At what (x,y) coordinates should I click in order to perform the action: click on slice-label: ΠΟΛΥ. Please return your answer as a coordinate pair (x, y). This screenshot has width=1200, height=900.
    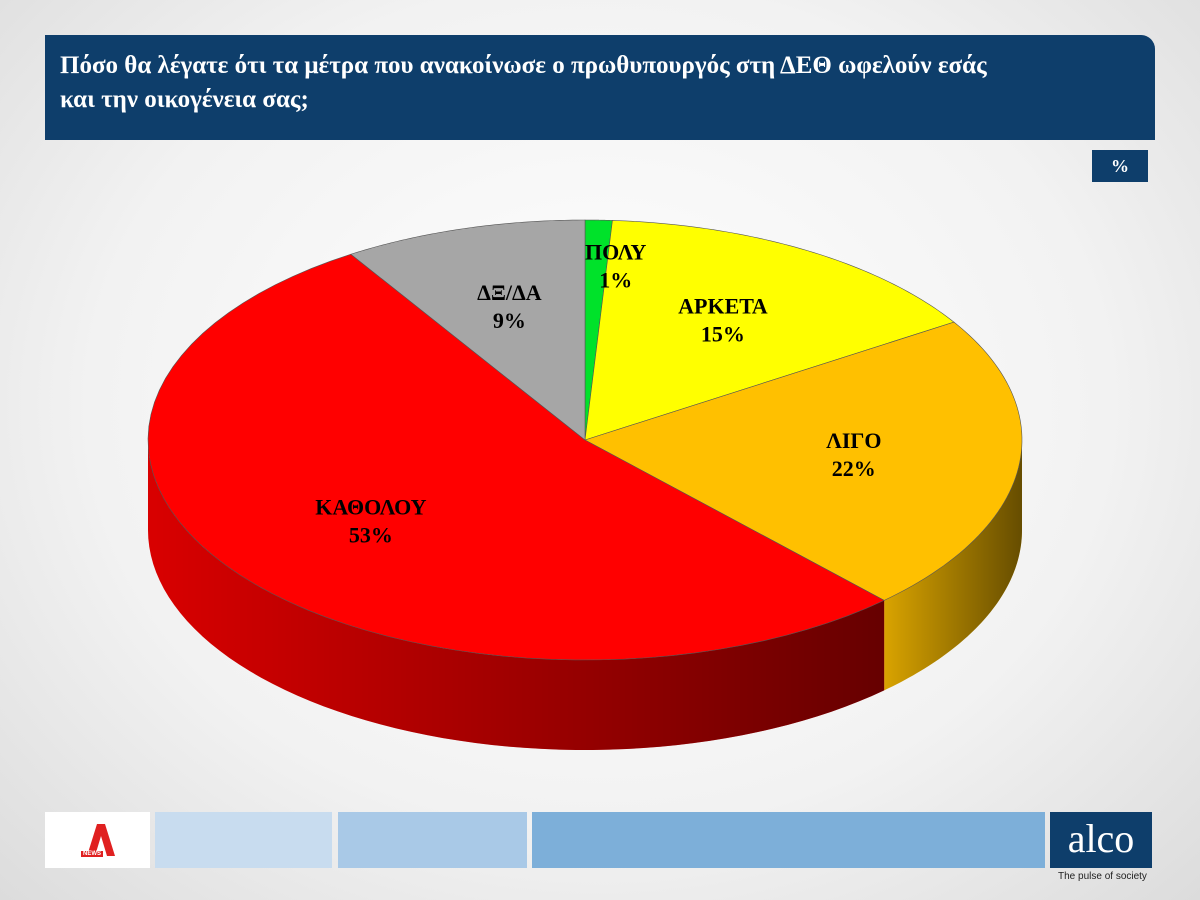
    Looking at the image, I should click on (616, 252).